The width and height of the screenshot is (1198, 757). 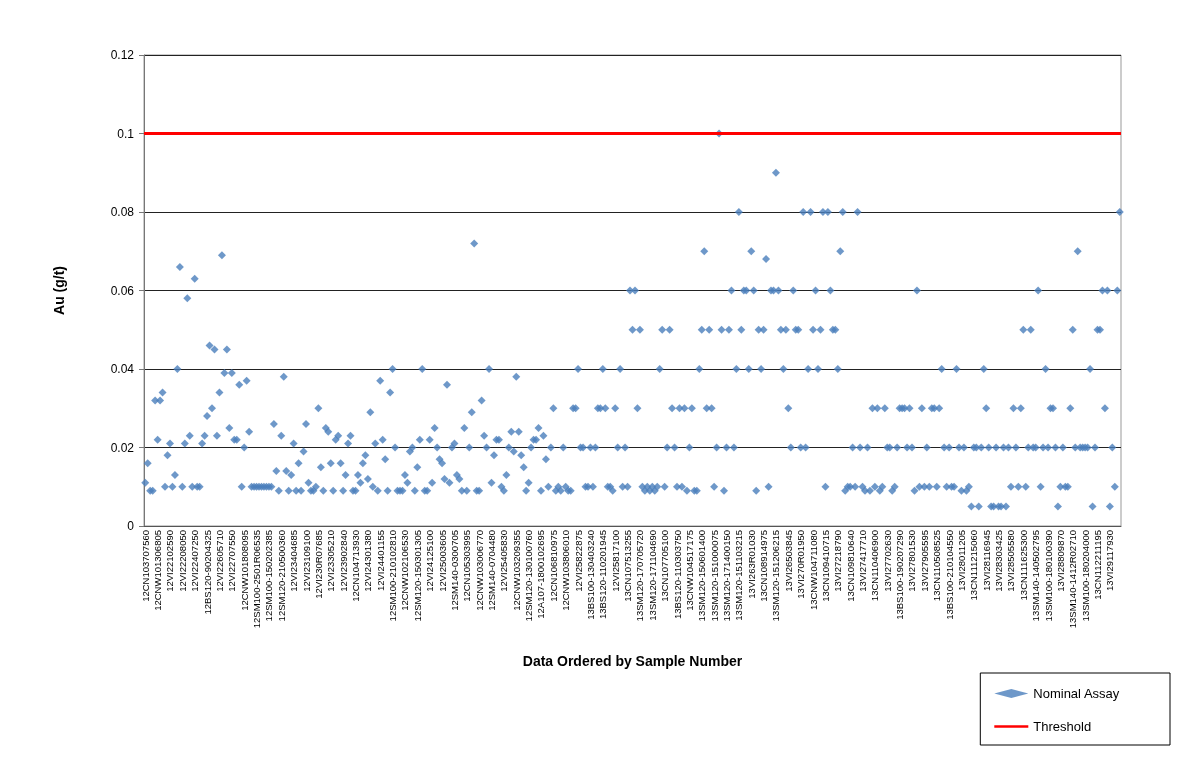 What do you see at coordinates (1073, 579) in the screenshot?
I see `x-tick-label: 13SM140-1412R02710` at bounding box center [1073, 579].